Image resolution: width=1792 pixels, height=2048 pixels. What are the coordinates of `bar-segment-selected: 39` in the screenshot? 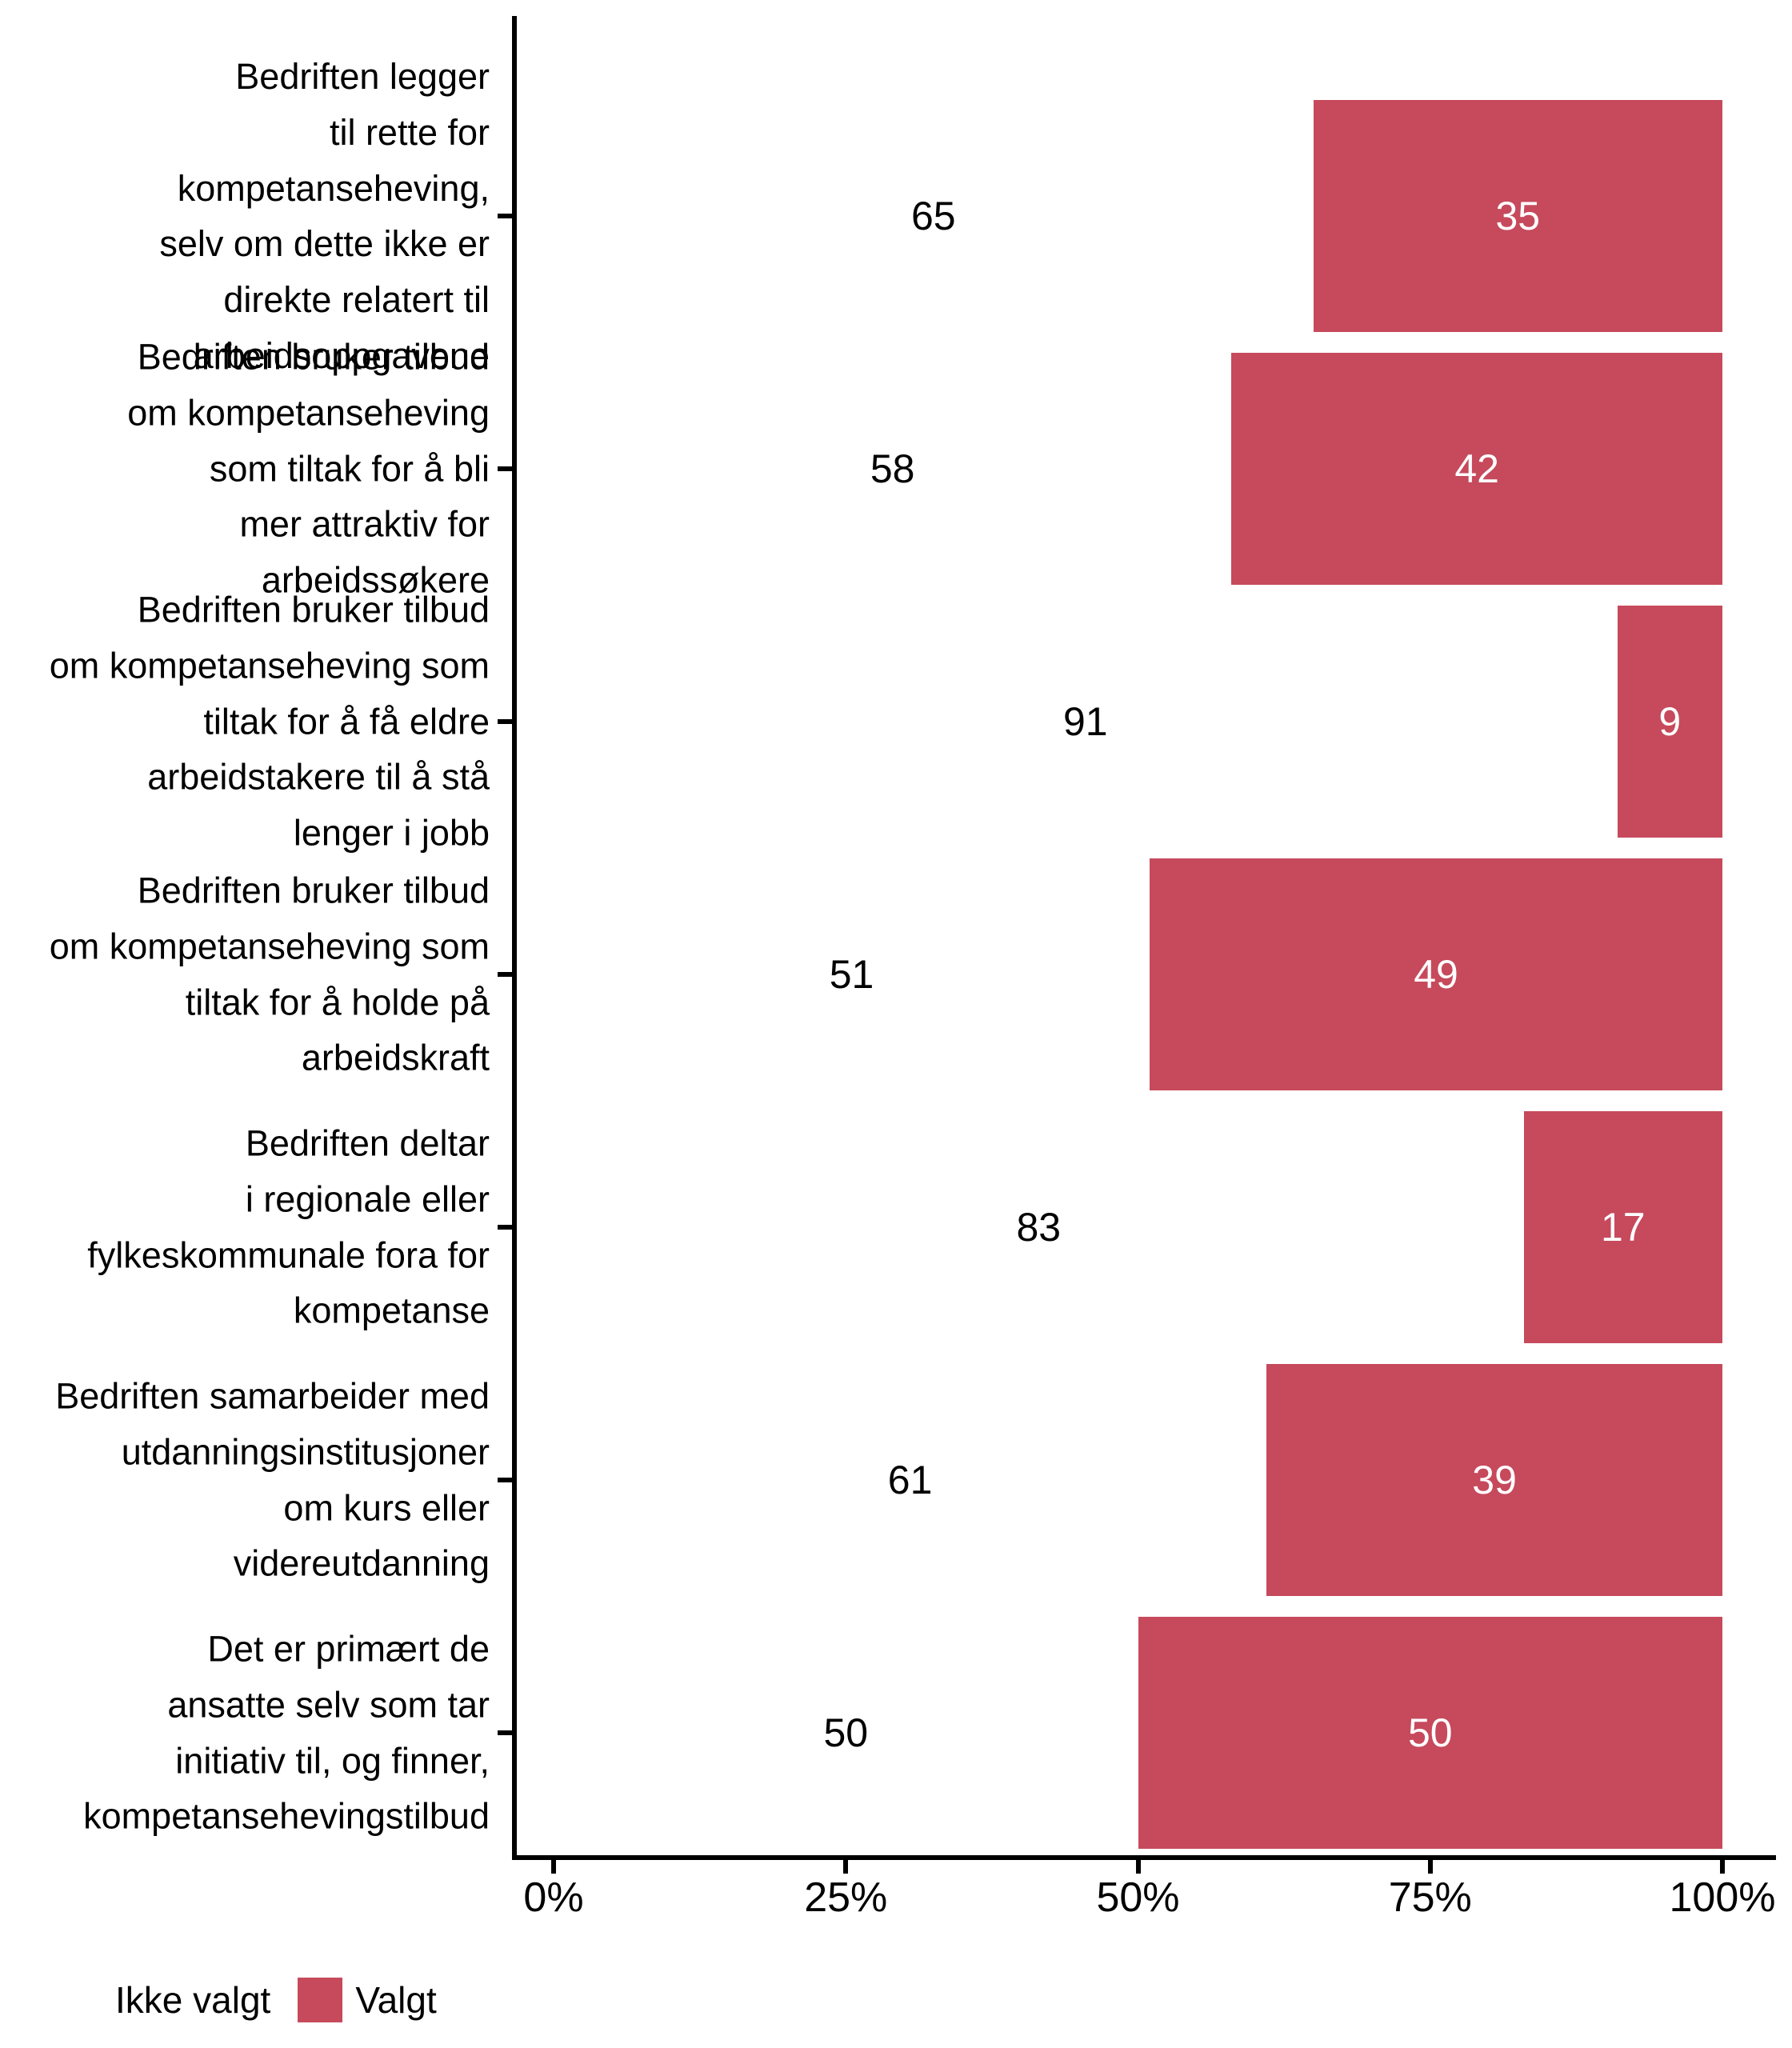 It's located at (1494, 1480).